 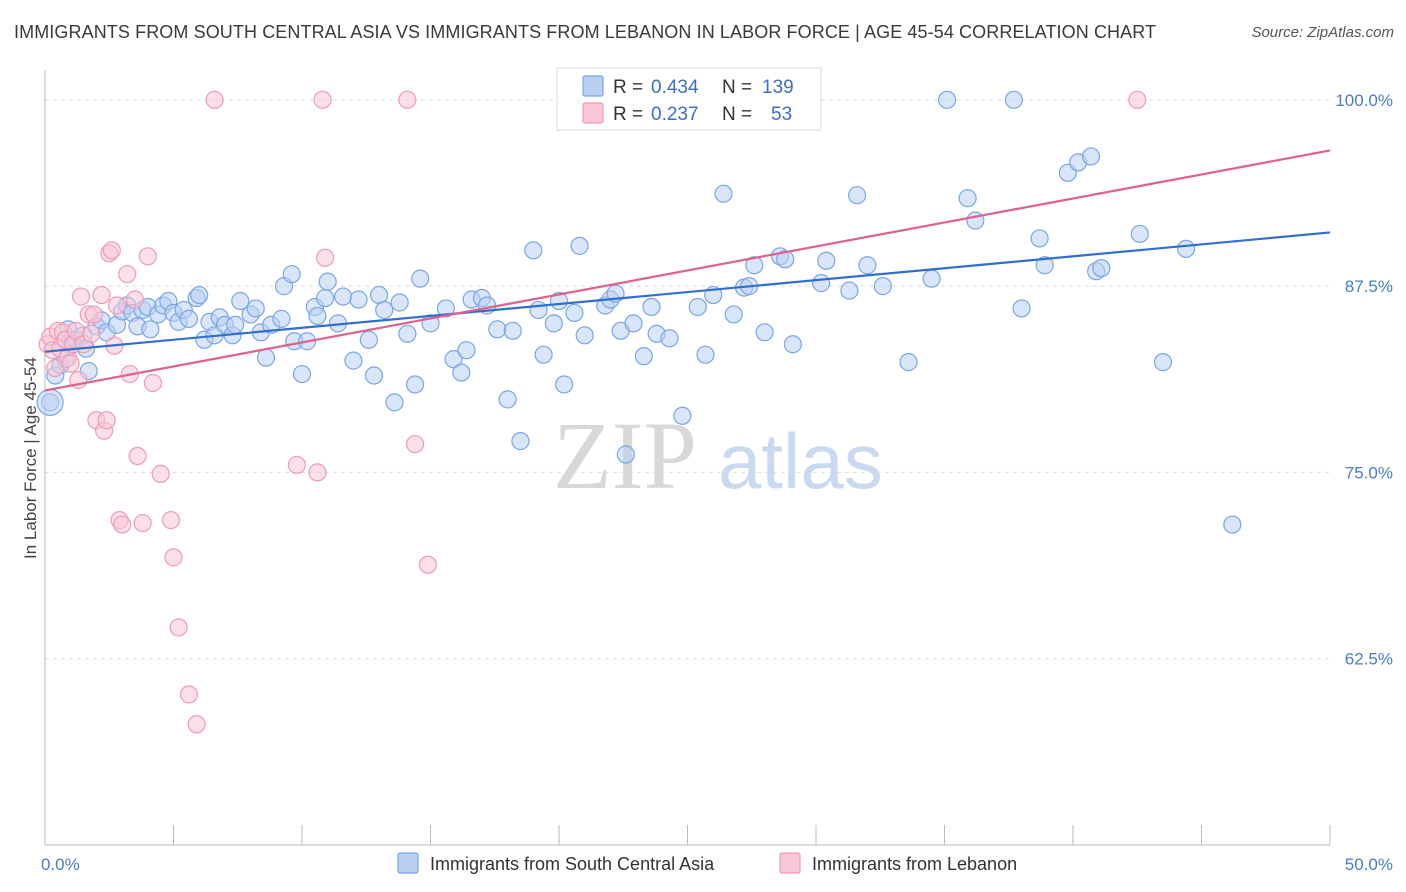 I want to click on watermark-atlas: atlas, so click(x=800, y=461).